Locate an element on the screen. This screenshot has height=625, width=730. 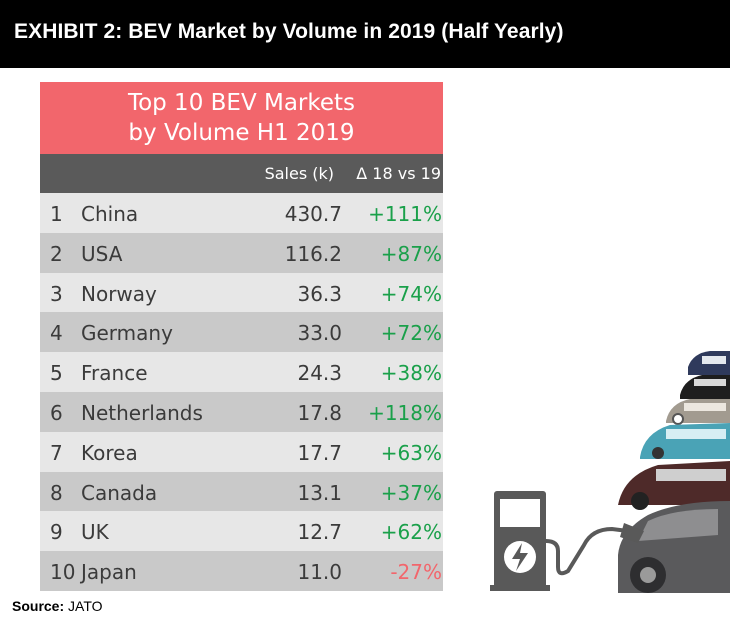
delta-cell: +62% is located at coordinates (411, 532).